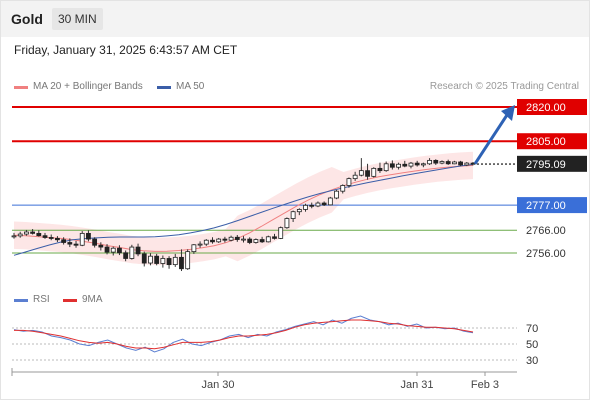 This screenshot has height=401, width=590. Describe the element at coordinates (552, 163) in the screenshot. I see `last-price-badge` at that location.